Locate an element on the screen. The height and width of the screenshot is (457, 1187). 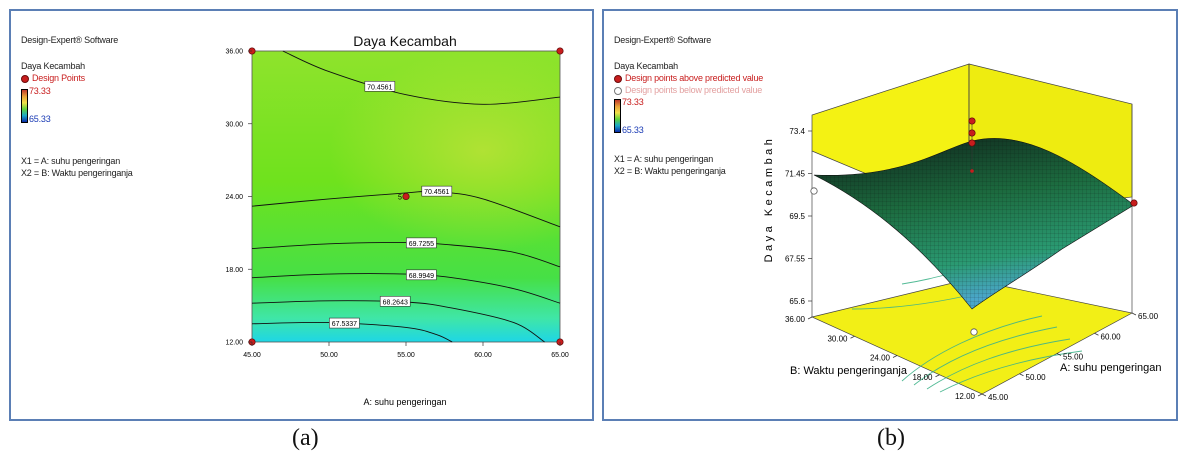
below-point-icon is located at coordinates (618, 90).